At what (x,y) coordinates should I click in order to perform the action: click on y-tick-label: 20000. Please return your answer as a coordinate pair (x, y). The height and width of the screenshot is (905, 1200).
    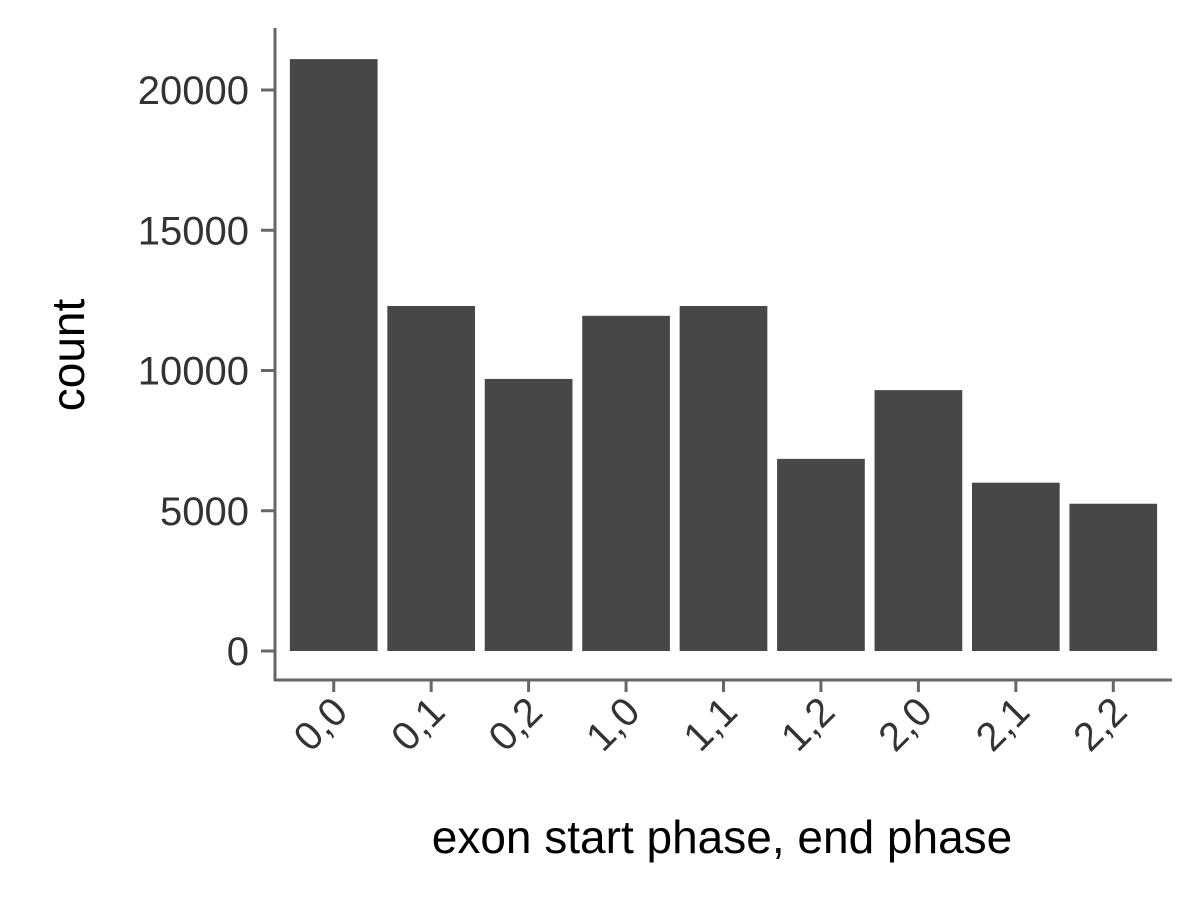
    Looking at the image, I should click on (193, 91).